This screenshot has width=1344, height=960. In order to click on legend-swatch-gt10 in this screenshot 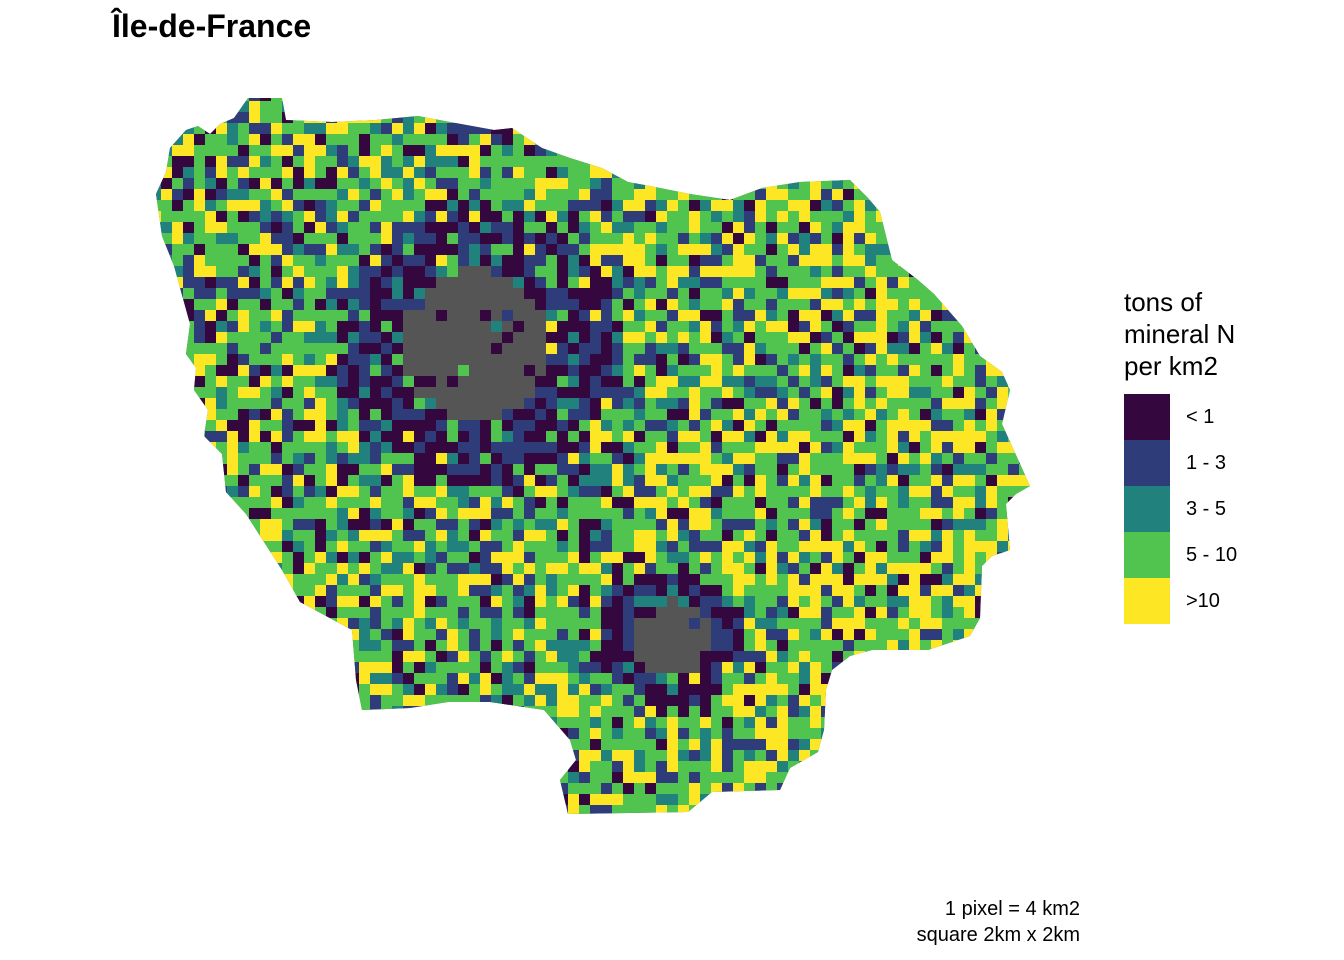, I will do `click(1147, 601)`.